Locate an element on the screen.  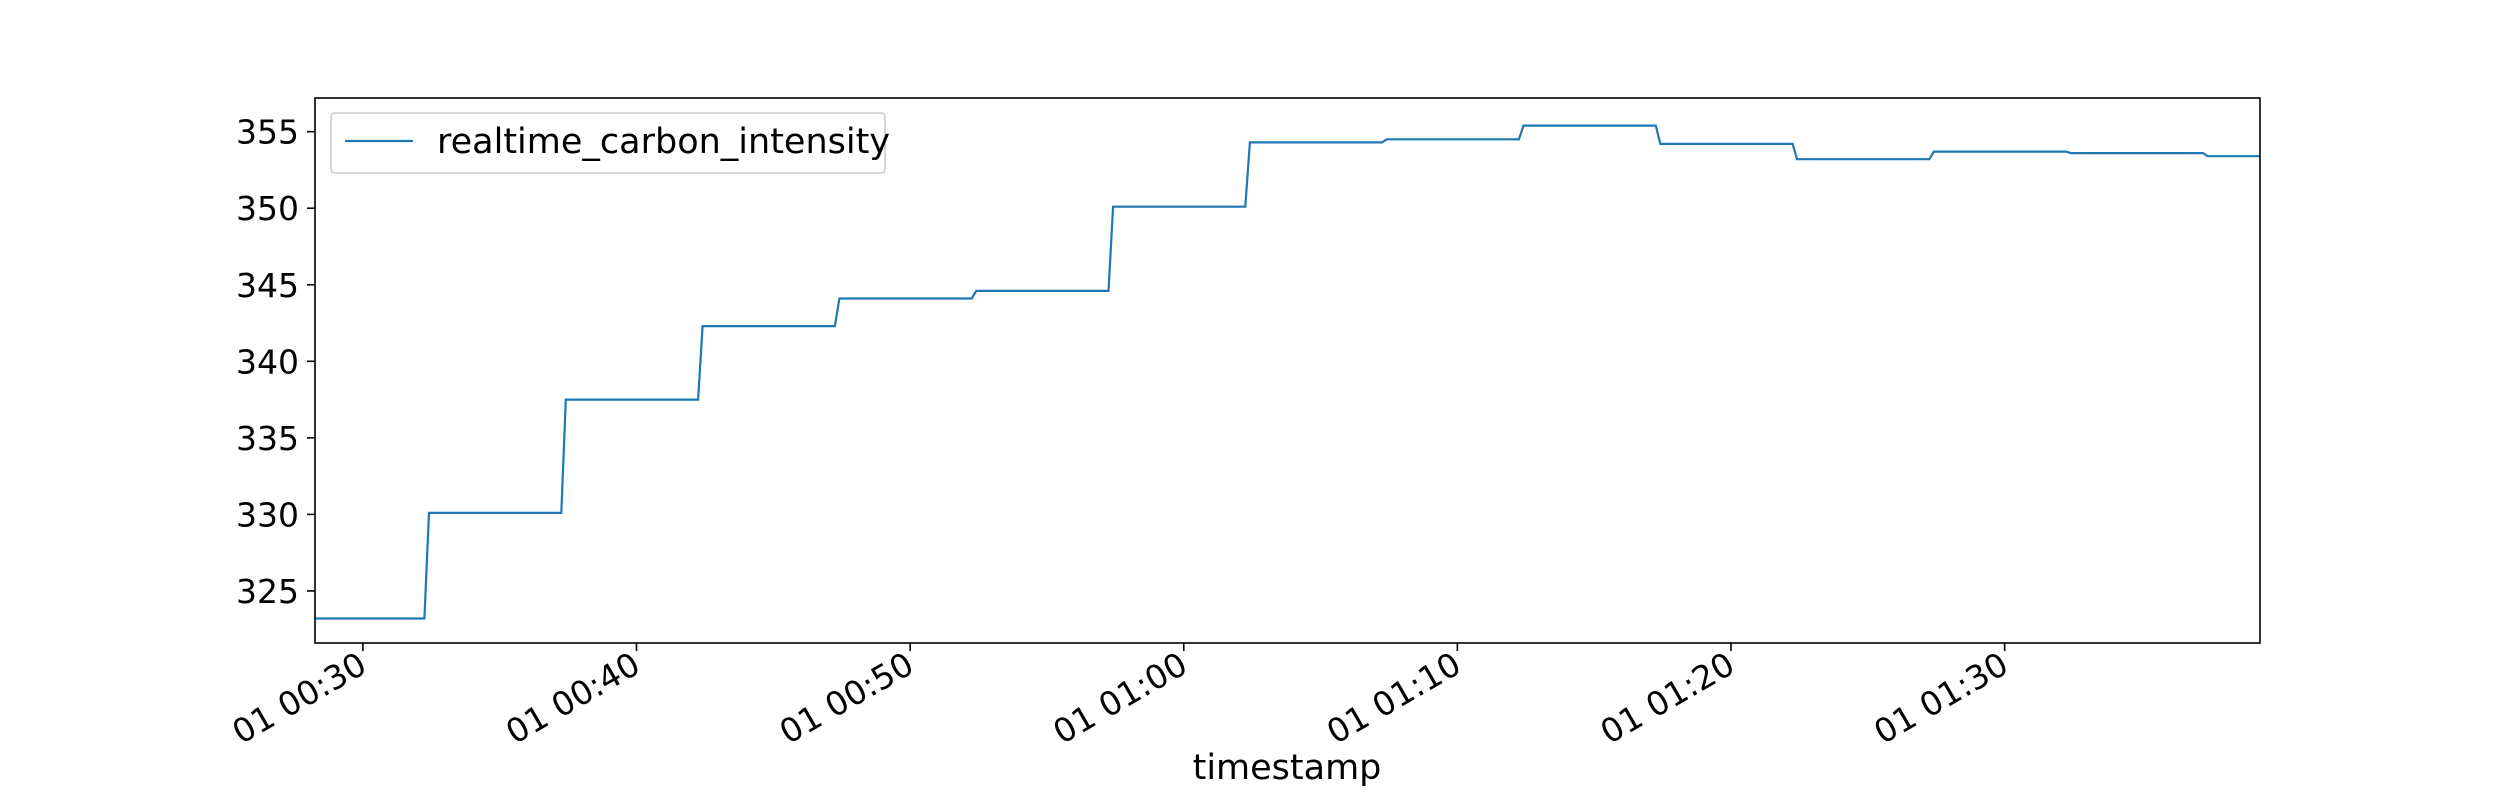
y-axis: 325 330 335 340 345 350 355 is located at coordinates (275, 362).